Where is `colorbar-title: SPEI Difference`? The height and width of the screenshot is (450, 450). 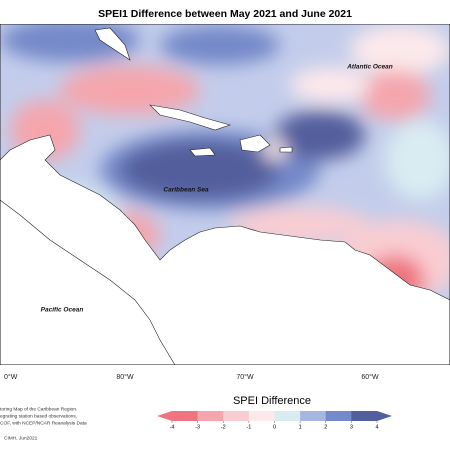
colorbar-title: SPEI Difference is located at coordinates (272, 401).